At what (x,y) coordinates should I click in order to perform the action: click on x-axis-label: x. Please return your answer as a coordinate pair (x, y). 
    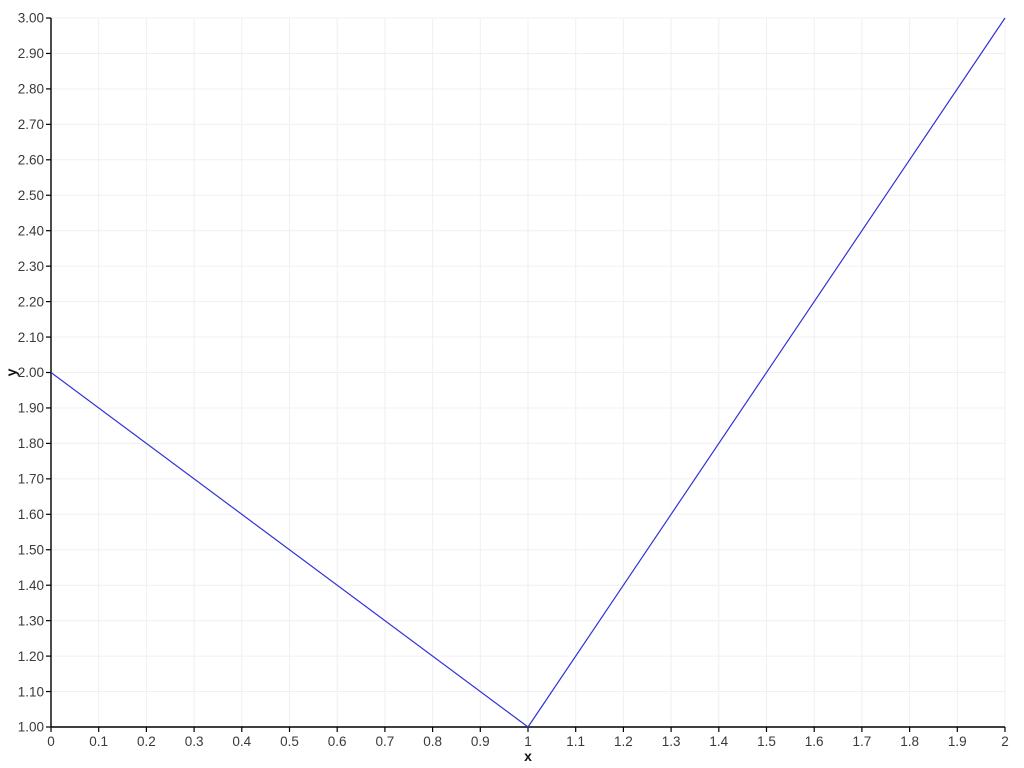
    Looking at the image, I should click on (528, 756).